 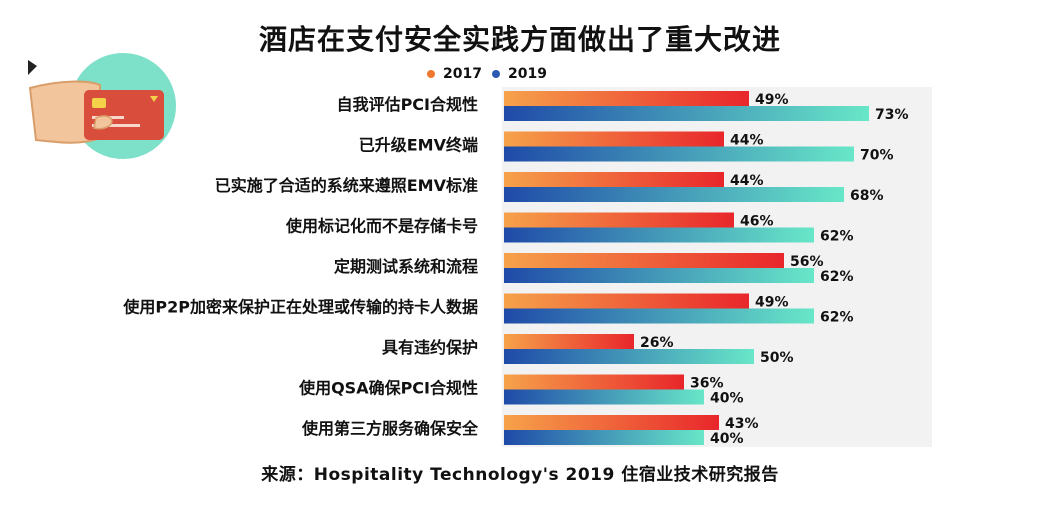 What do you see at coordinates (892, 115) in the screenshot?
I see `data-label-2019: 73%` at bounding box center [892, 115].